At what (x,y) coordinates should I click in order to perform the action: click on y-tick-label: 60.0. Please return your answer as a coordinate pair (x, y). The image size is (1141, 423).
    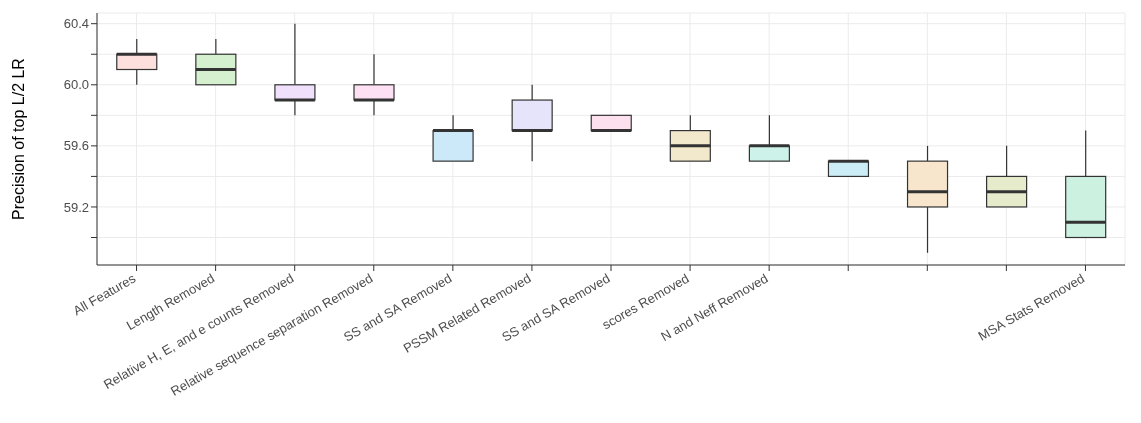
    Looking at the image, I should click on (76, 85).